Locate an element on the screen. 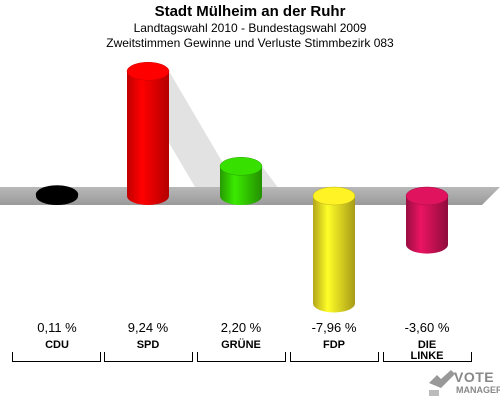 This screenshot has width=500, height=400. vote-check-icon is located at coordinates (442, 383).